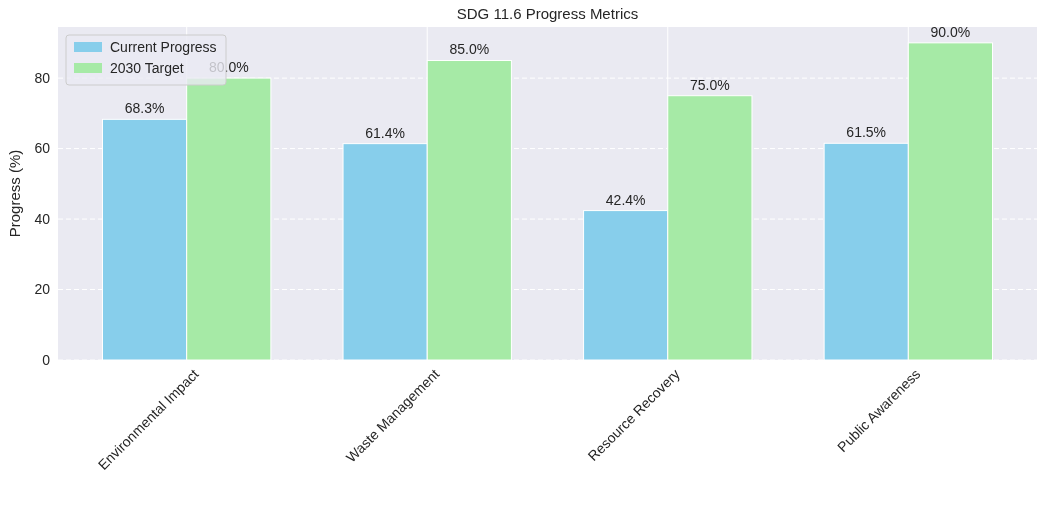 This screenshot has width=1047, height=510. Describe the element at coordinates (42, 148) in the screenshot. I see `y-tick-label: 60` at that location.